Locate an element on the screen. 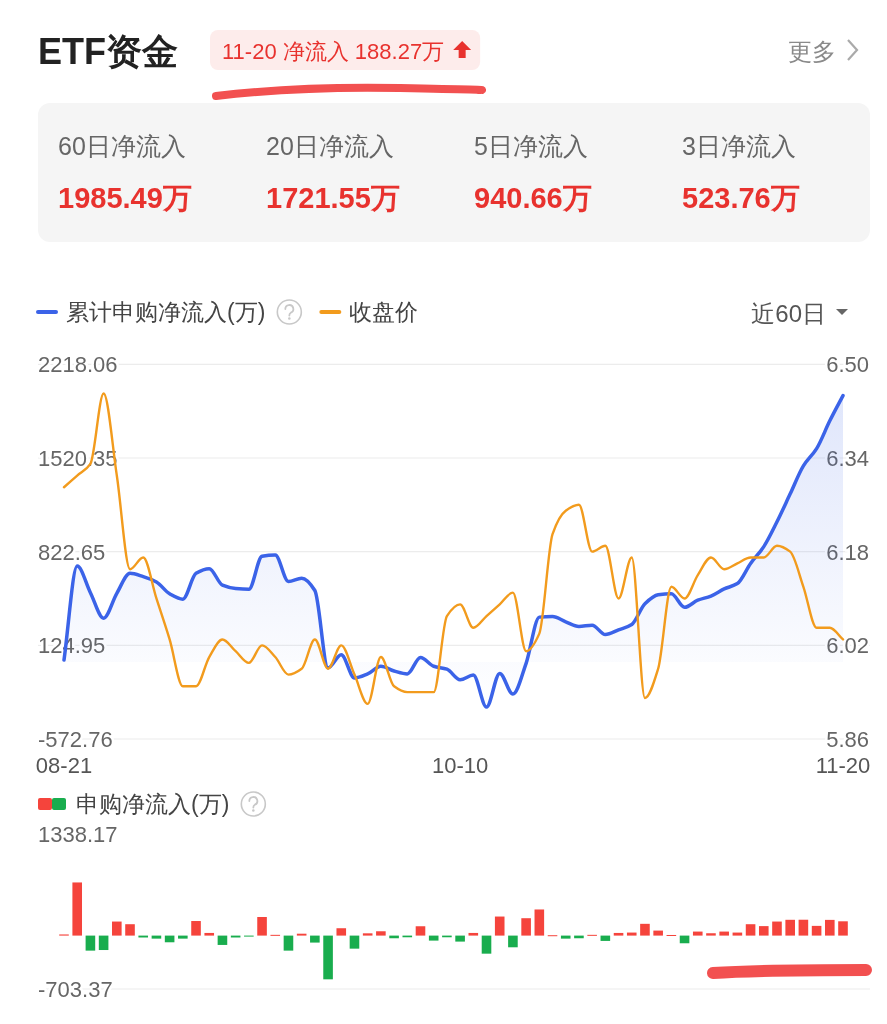 The height and width of the screenshot is (1024, 887). text: 3日净流入 is located at coordinates (739, 146).